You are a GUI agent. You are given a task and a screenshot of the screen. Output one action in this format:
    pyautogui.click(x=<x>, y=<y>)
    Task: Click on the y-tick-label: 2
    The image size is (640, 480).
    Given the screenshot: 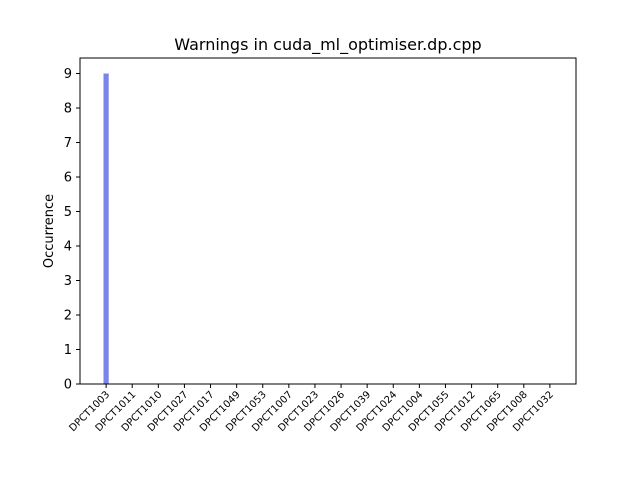 What is the action you would take?
    pyautogui.click(x=68, y=316)
    